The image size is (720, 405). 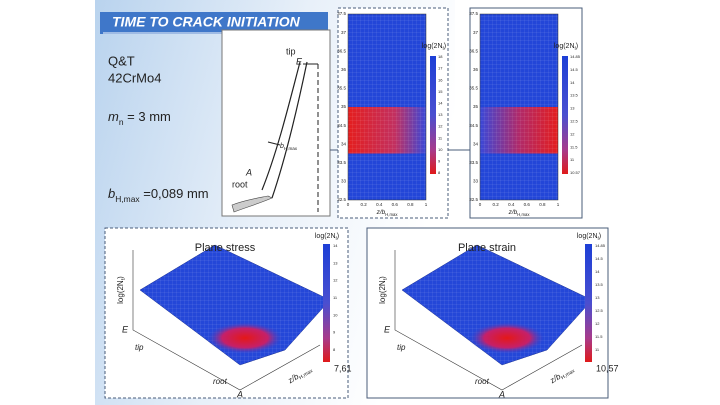 I want to click on colorbar-min: 7,61, so click(x=343, y=368).